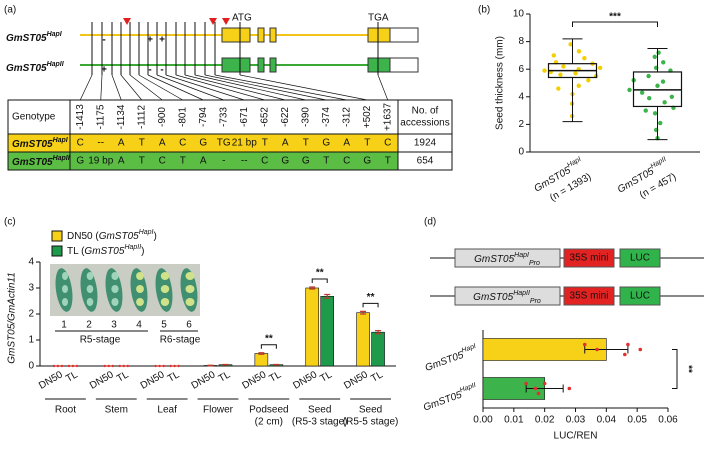 The height and width of the screenshot is (467, 709). Describe the element at coordinates (218, 410) in the screenshot. I see `category-label: Flower` at that location.